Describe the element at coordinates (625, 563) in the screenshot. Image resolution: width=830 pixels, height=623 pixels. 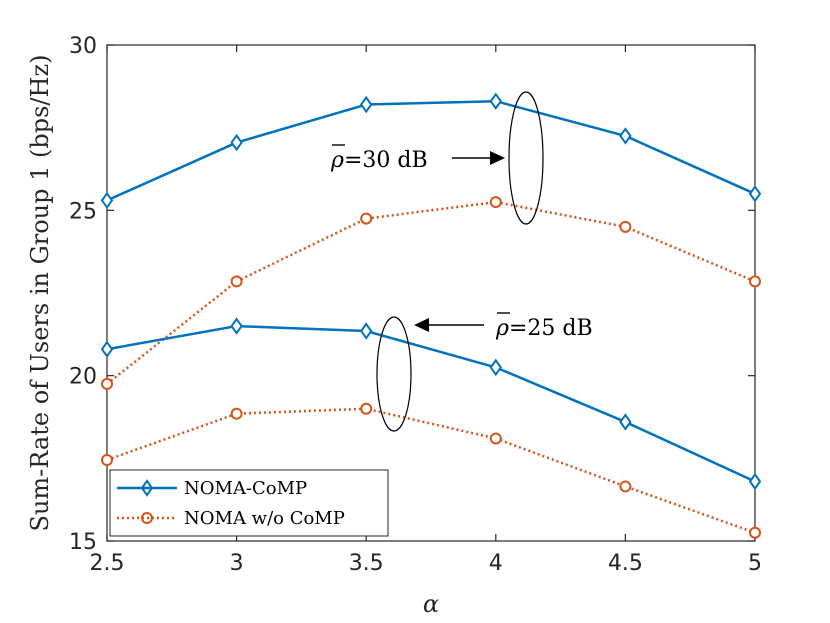
I see `x-tick-label: 4.5` at that location.